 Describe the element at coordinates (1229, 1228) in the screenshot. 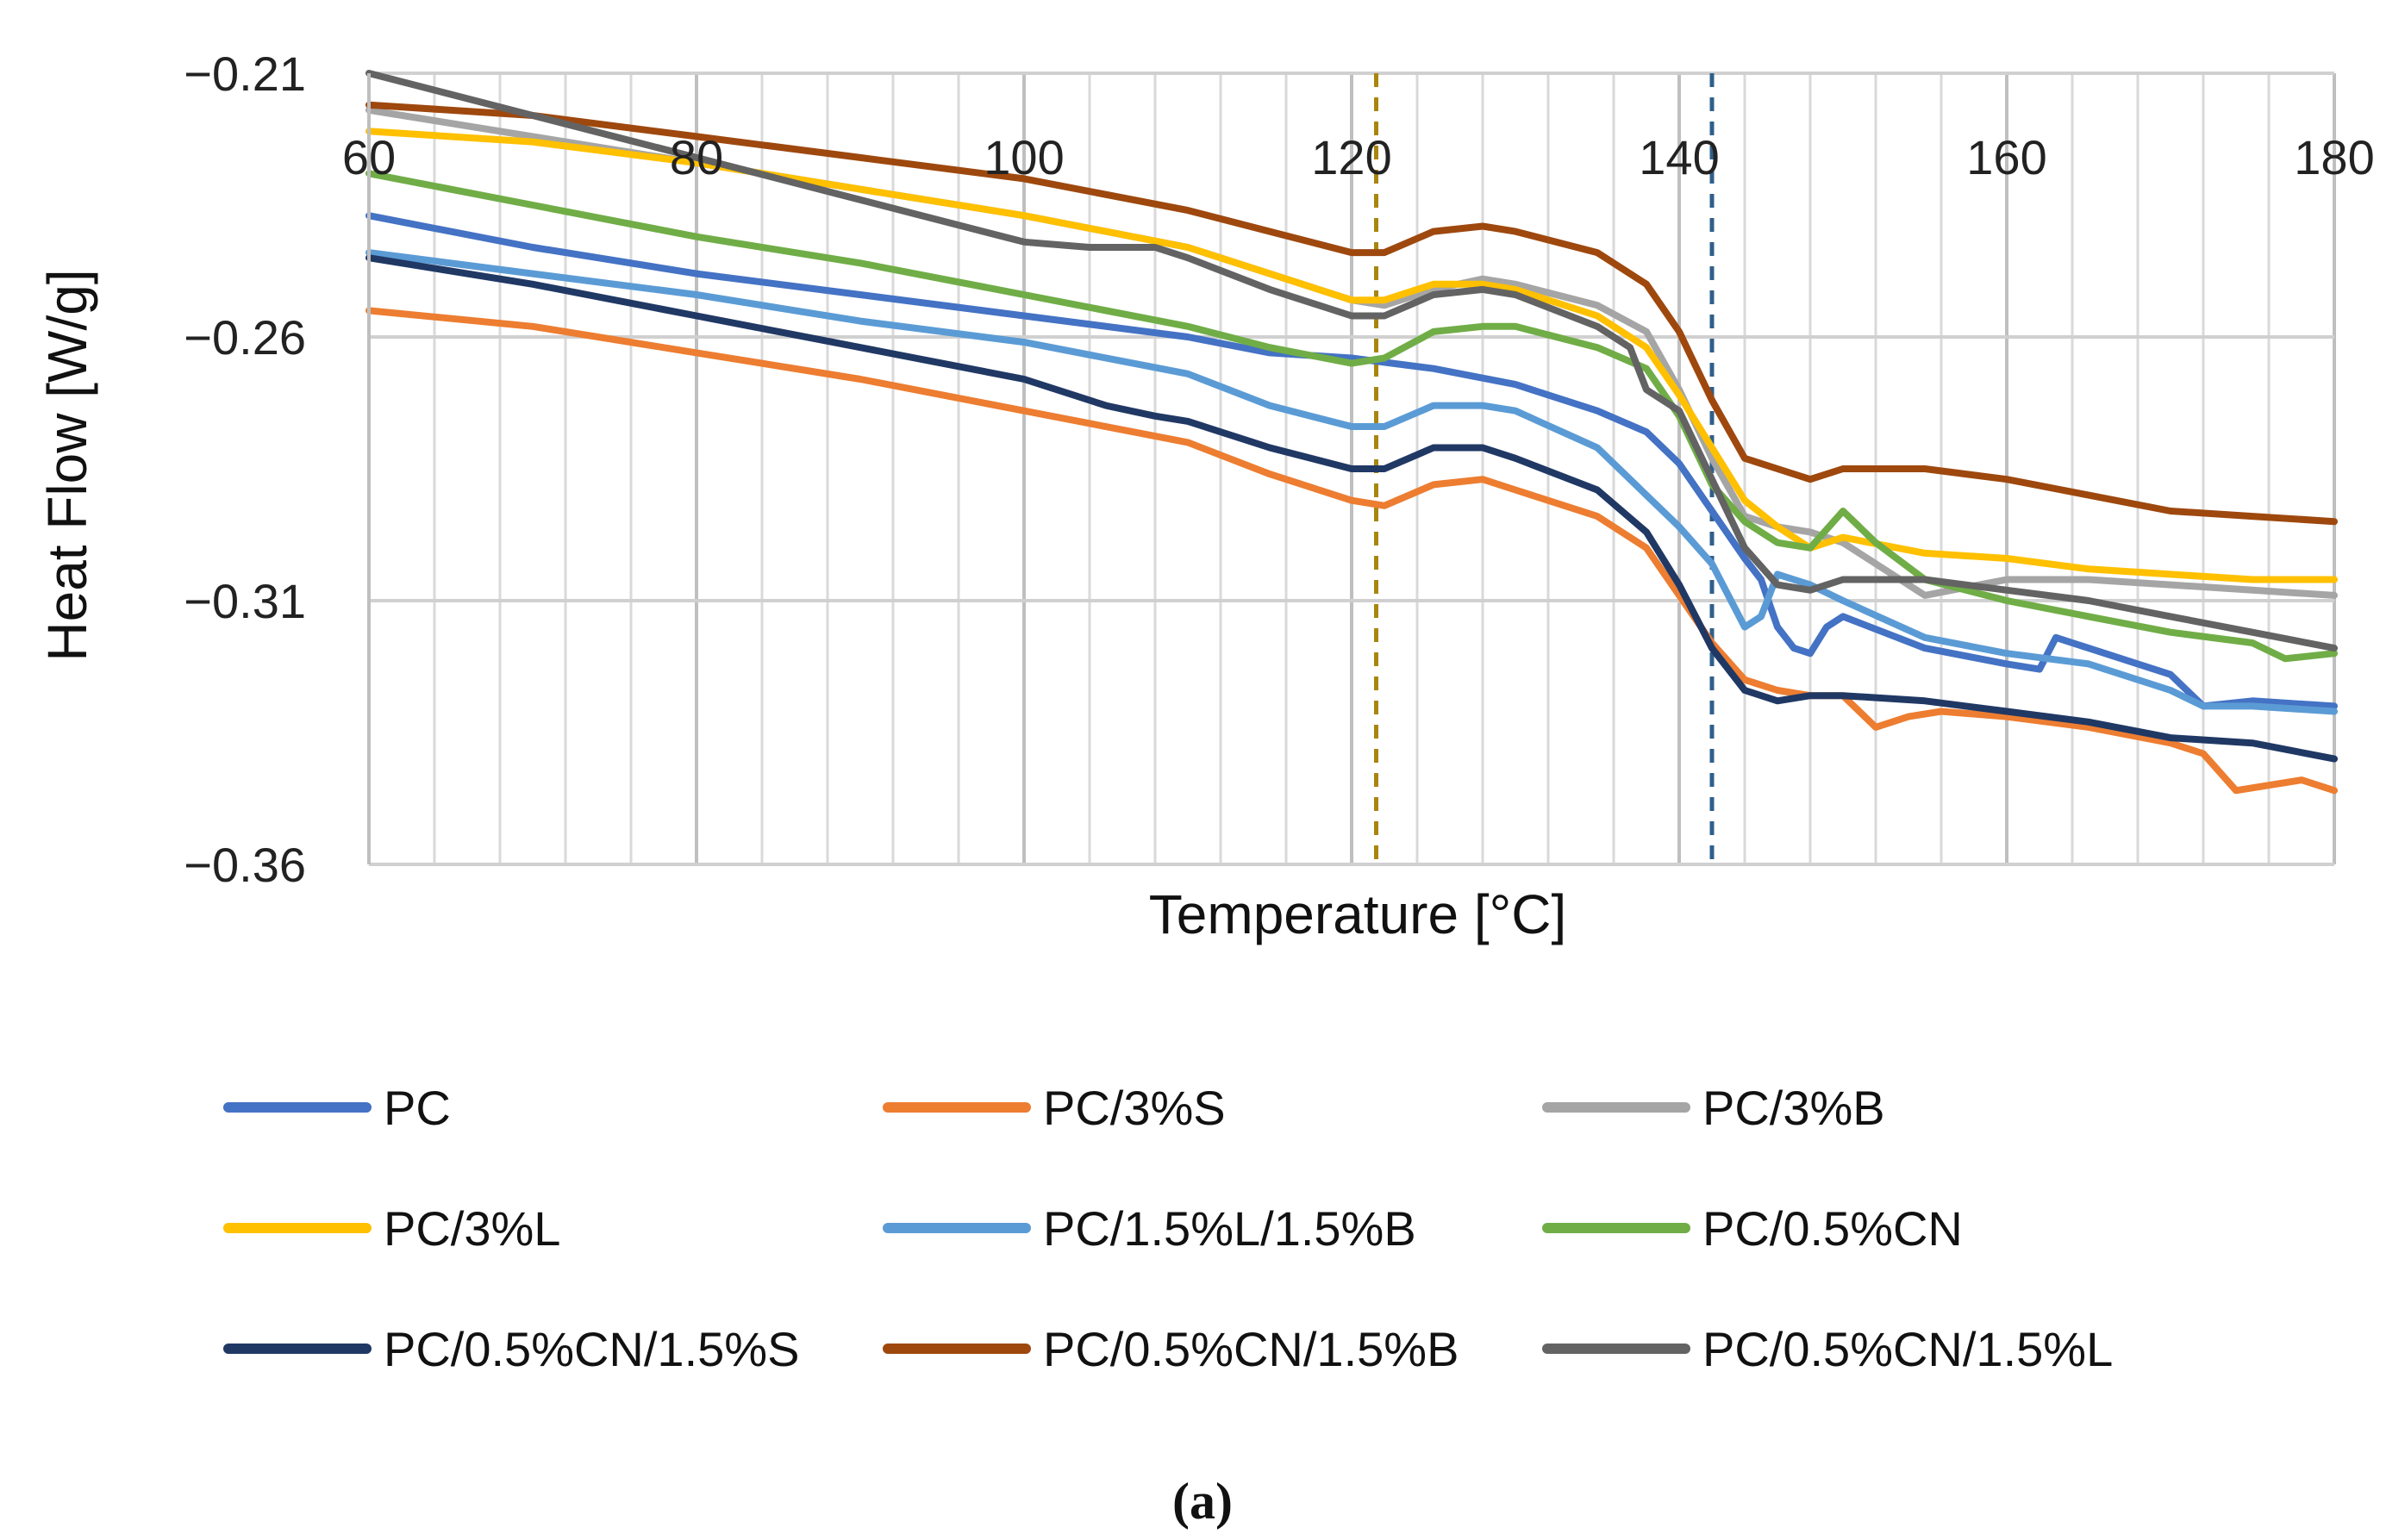

I see `legend-label: PC/1.5%L/1.5%B` at that location.